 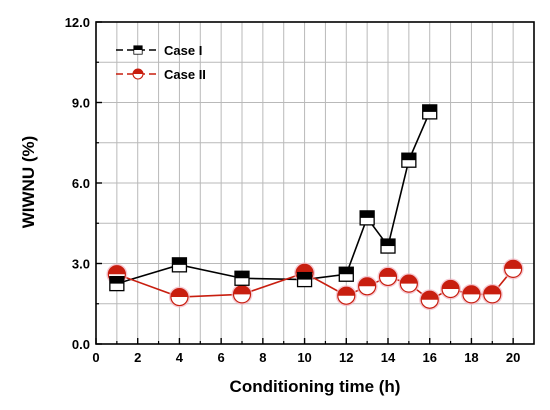 I want to click on x-tick-label: 10, so click(x=304, y=357).